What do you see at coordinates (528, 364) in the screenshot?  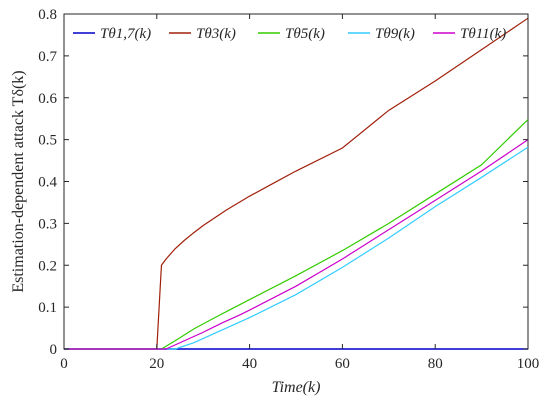 I see `x-tick-label: 100` at bounding box center [528, 364].